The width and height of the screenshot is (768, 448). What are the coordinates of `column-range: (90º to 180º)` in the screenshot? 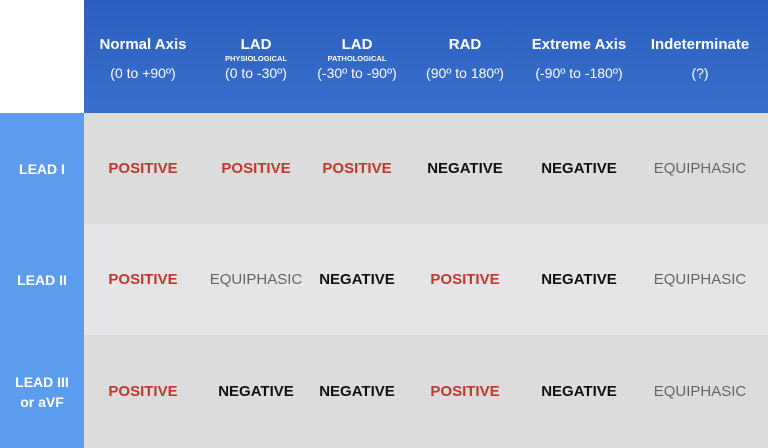 It's located at (465, 73).